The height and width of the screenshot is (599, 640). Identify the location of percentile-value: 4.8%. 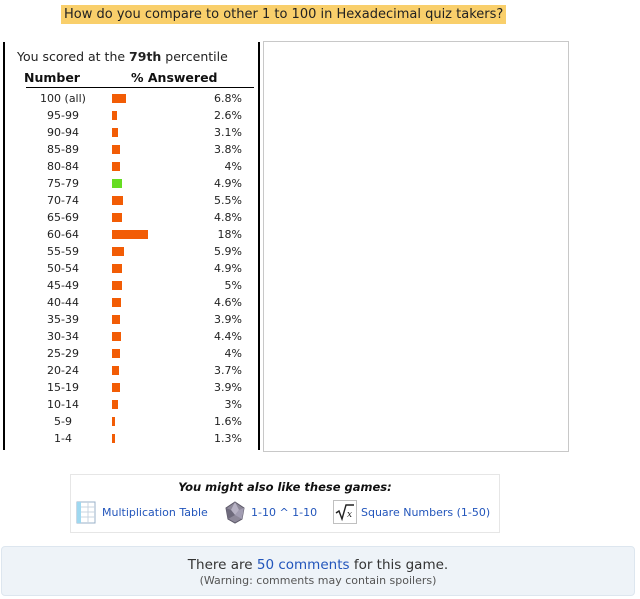
(228, 217).